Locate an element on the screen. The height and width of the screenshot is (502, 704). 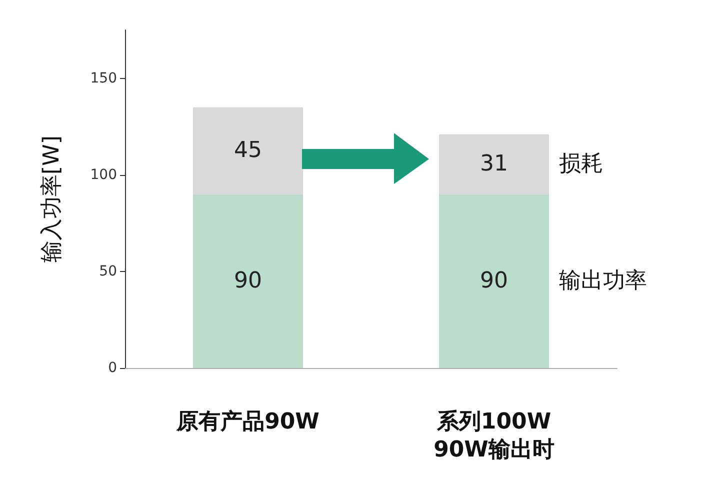
data-label: 31 is located at coordinates (494, 164).